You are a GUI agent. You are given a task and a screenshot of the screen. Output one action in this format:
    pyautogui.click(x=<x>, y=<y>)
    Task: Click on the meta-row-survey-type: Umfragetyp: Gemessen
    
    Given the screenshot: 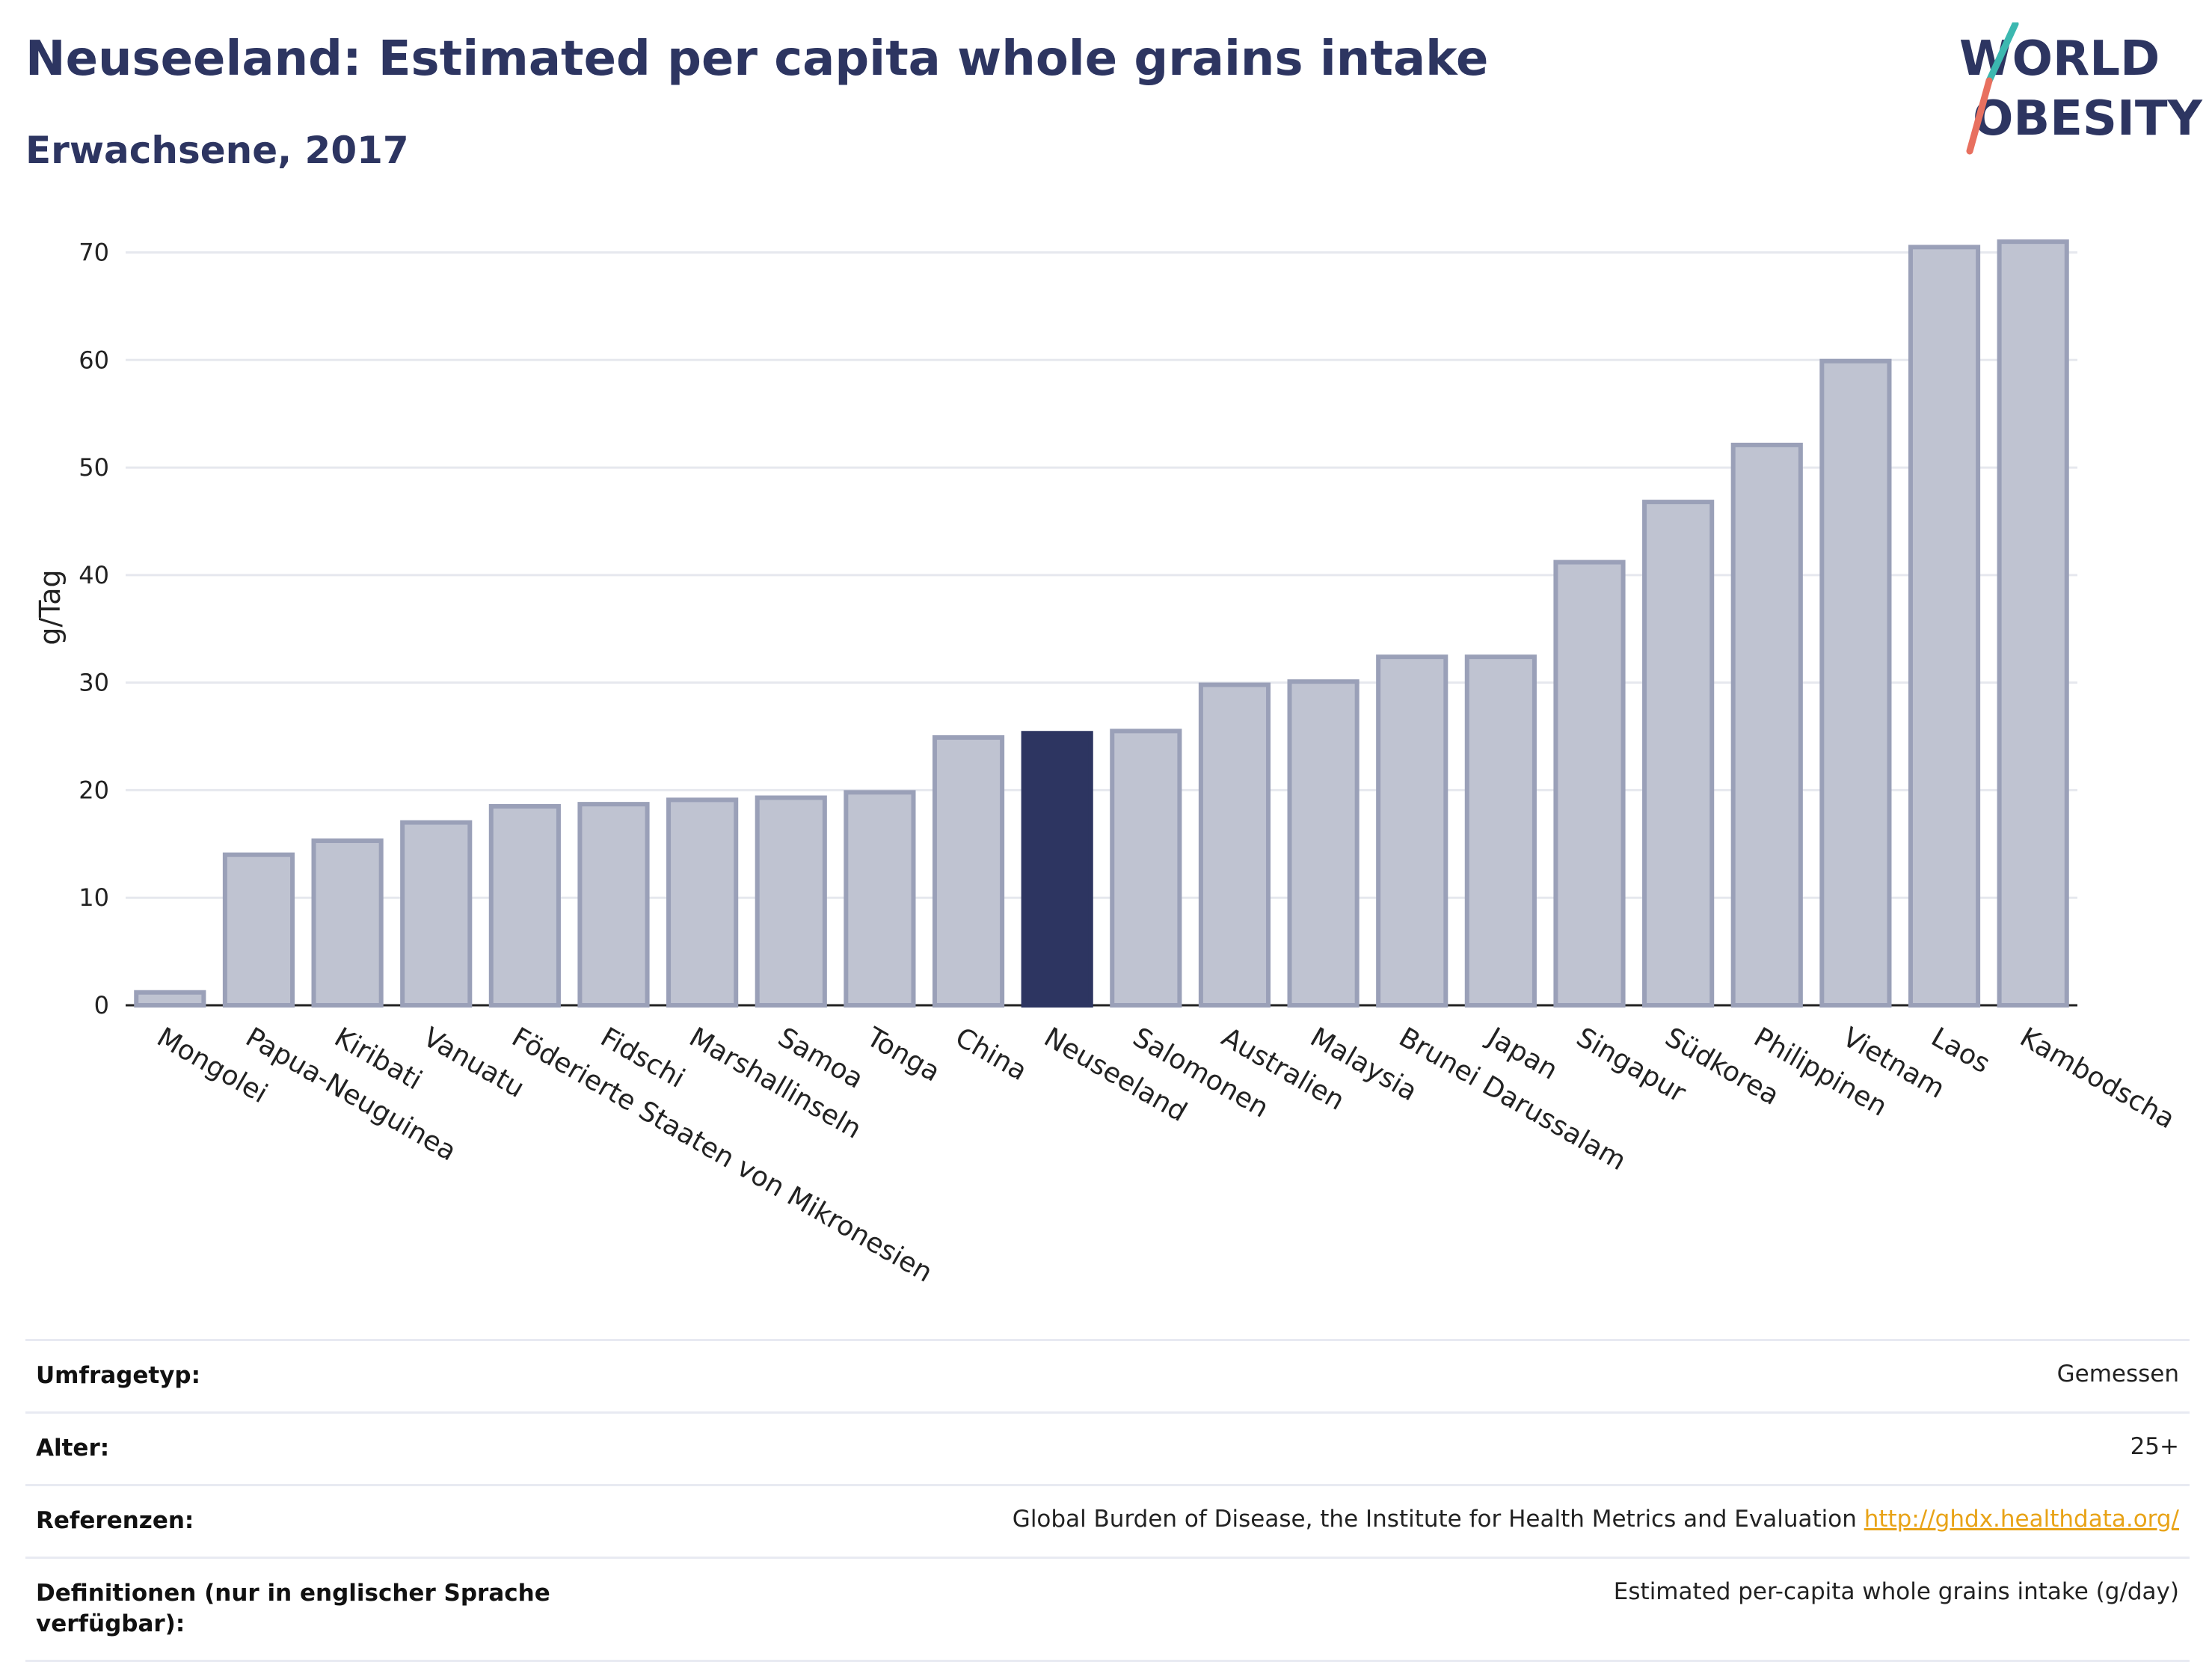 What is the action you would take?
    pyautogui.click(x=1107, y=1375)
    